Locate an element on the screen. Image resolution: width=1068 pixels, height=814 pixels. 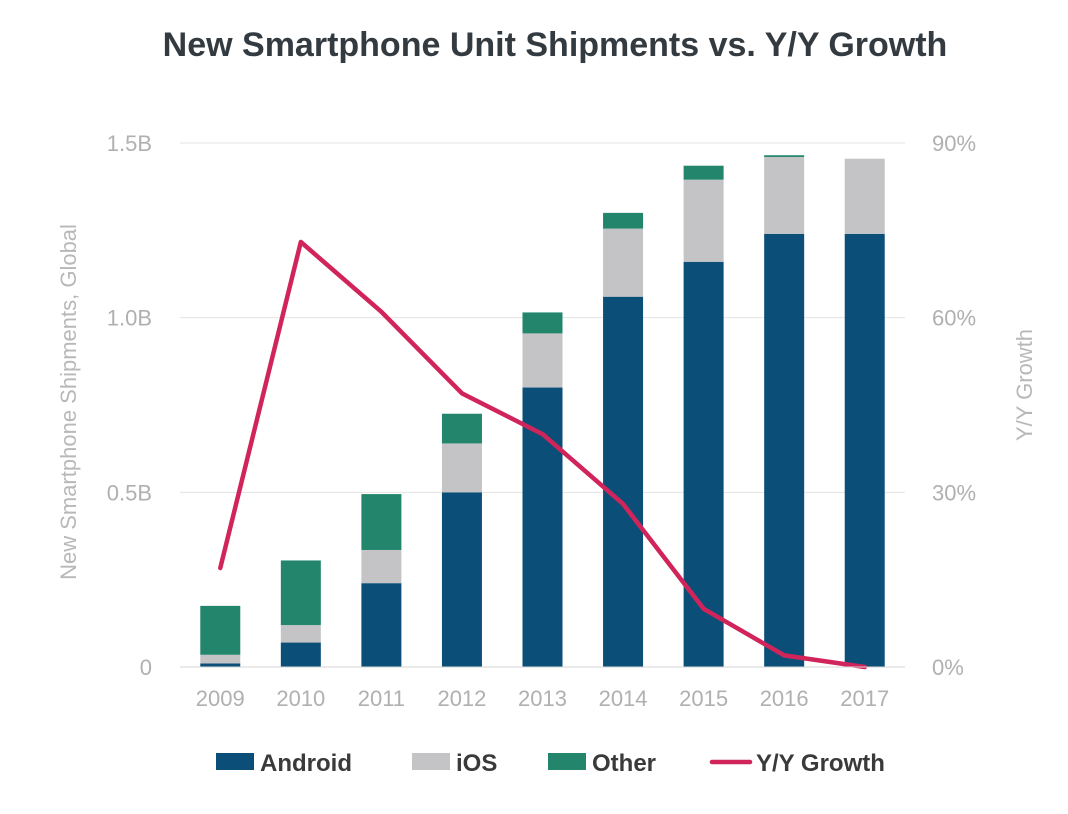
bar-android-2012 is located at coordinates (461, 579).